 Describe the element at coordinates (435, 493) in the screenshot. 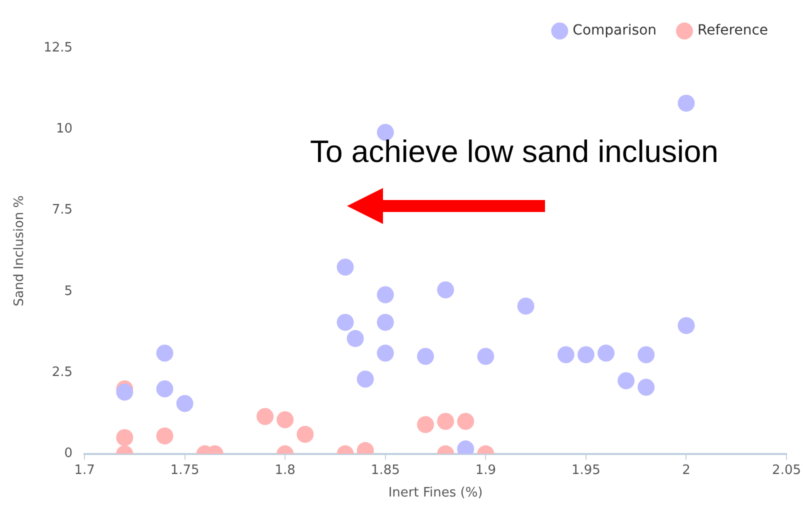

I see `x-axis-title: Inert Fines (%)` at that location.